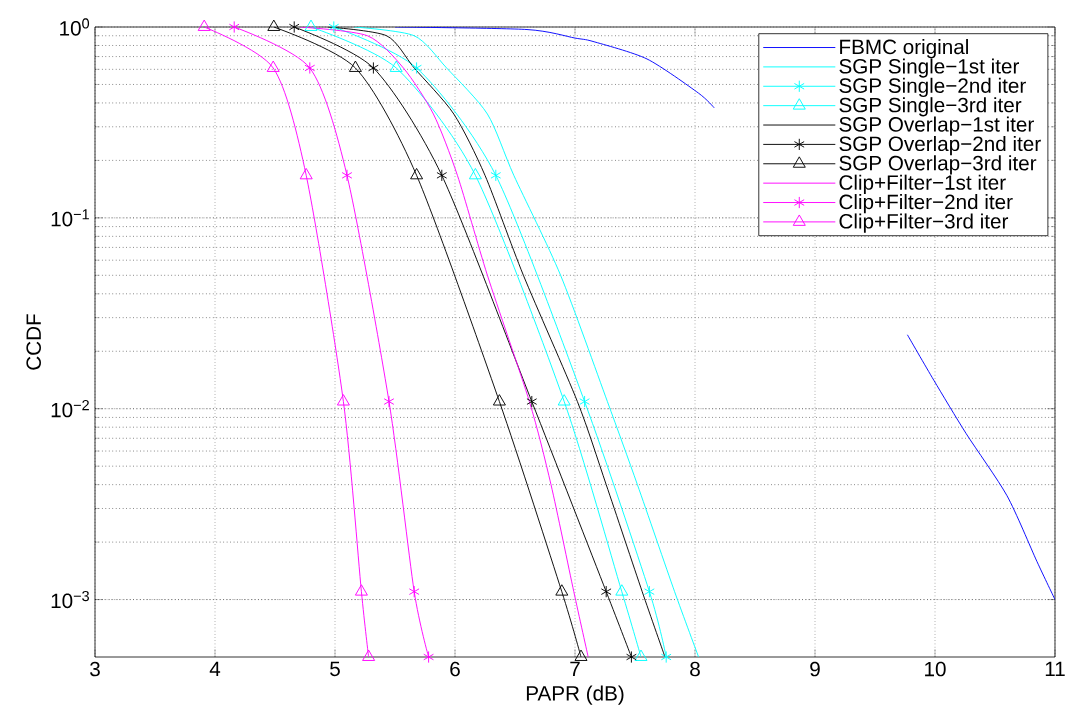 This screenshot has width=1074, height=719. Describe the element at coordinates (70, 218) in the screenshot. I see `y-tick-label: 10$^{−1}$` at that location.